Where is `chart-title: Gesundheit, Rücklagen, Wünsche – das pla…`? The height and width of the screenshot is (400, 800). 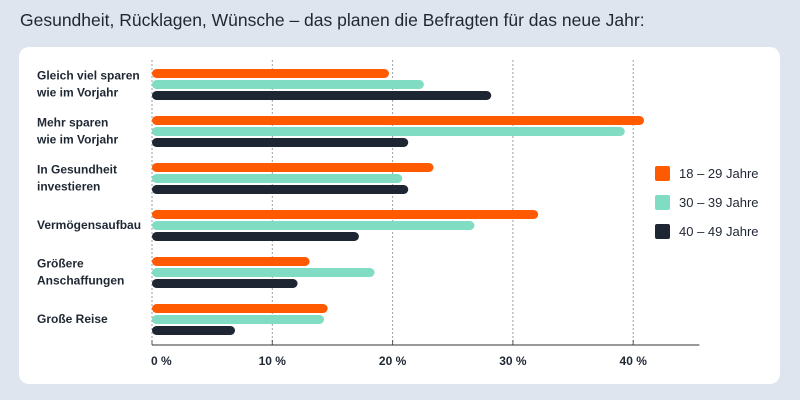 chart-title: Gesundheit, Rücklagen, Wünsche – das pla… is located at coordinates (332, 20).